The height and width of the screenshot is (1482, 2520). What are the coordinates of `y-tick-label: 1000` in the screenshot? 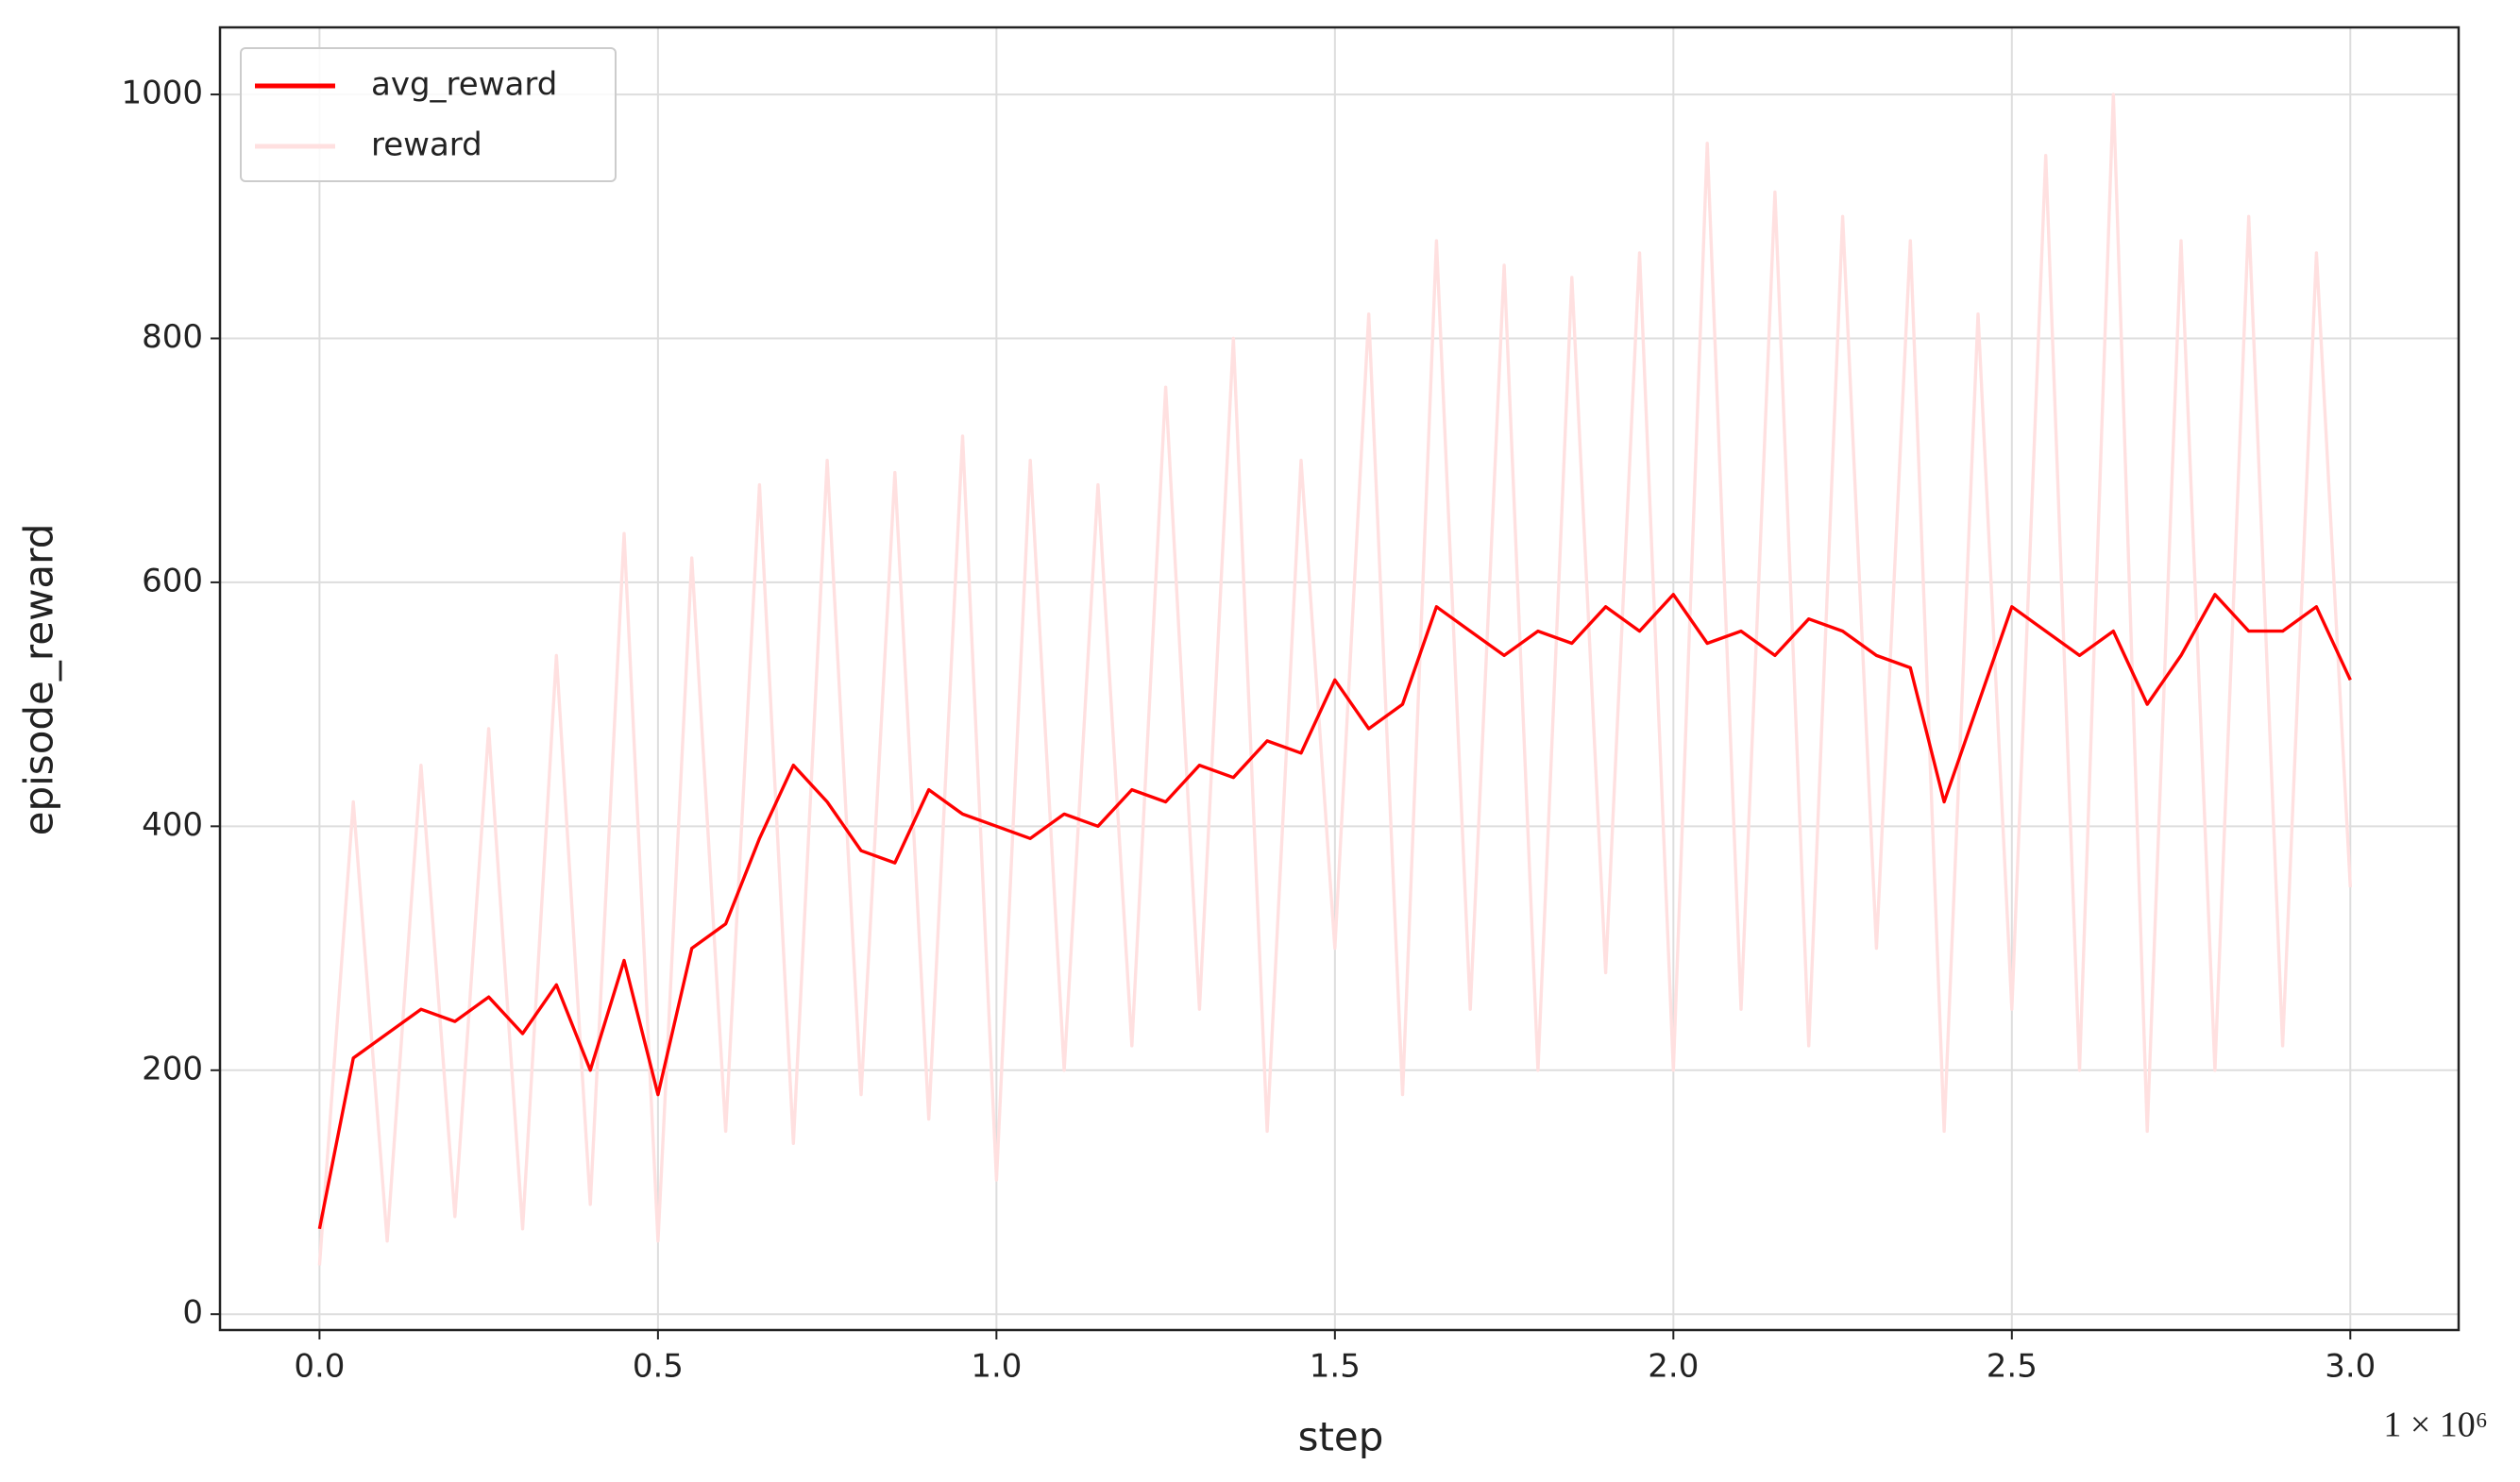 It's located at (162, 93).